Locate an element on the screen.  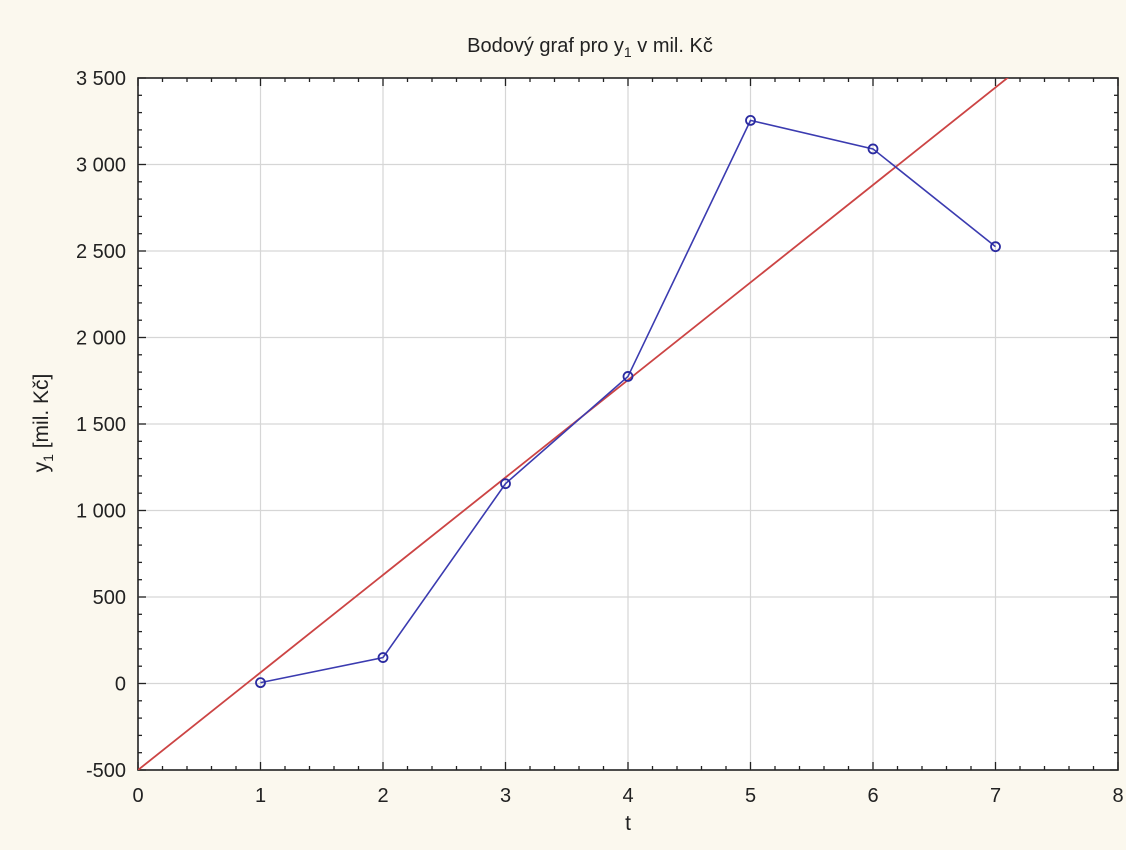
y-tick-label: 3 000 is located at coordinates (101, 166).